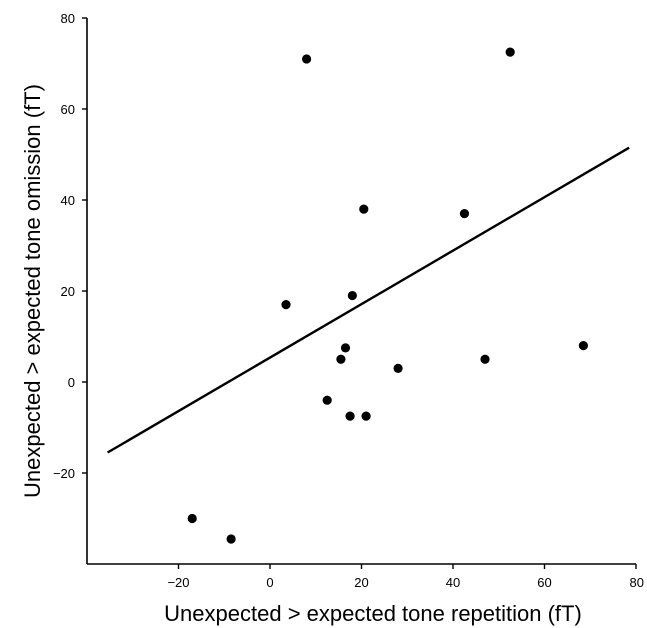 This screenshot has height=628, width=647. What do you see at coordinates (70, 246) in the screenshot?
I see `y-ticks: −20 0 20 40 60 80` at bounding box center [70, 246].